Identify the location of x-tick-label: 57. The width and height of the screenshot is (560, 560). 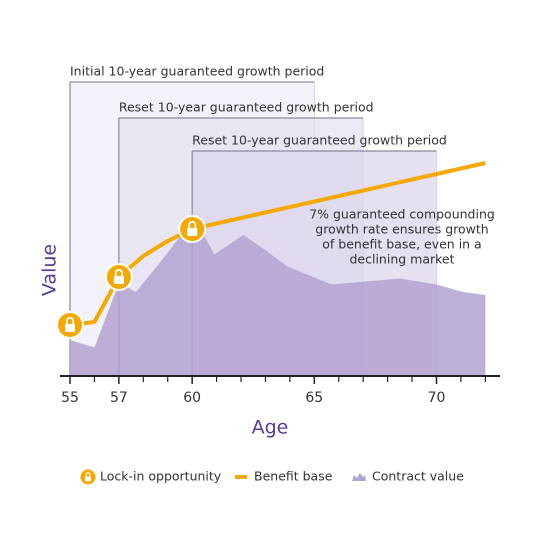
(119, 398).